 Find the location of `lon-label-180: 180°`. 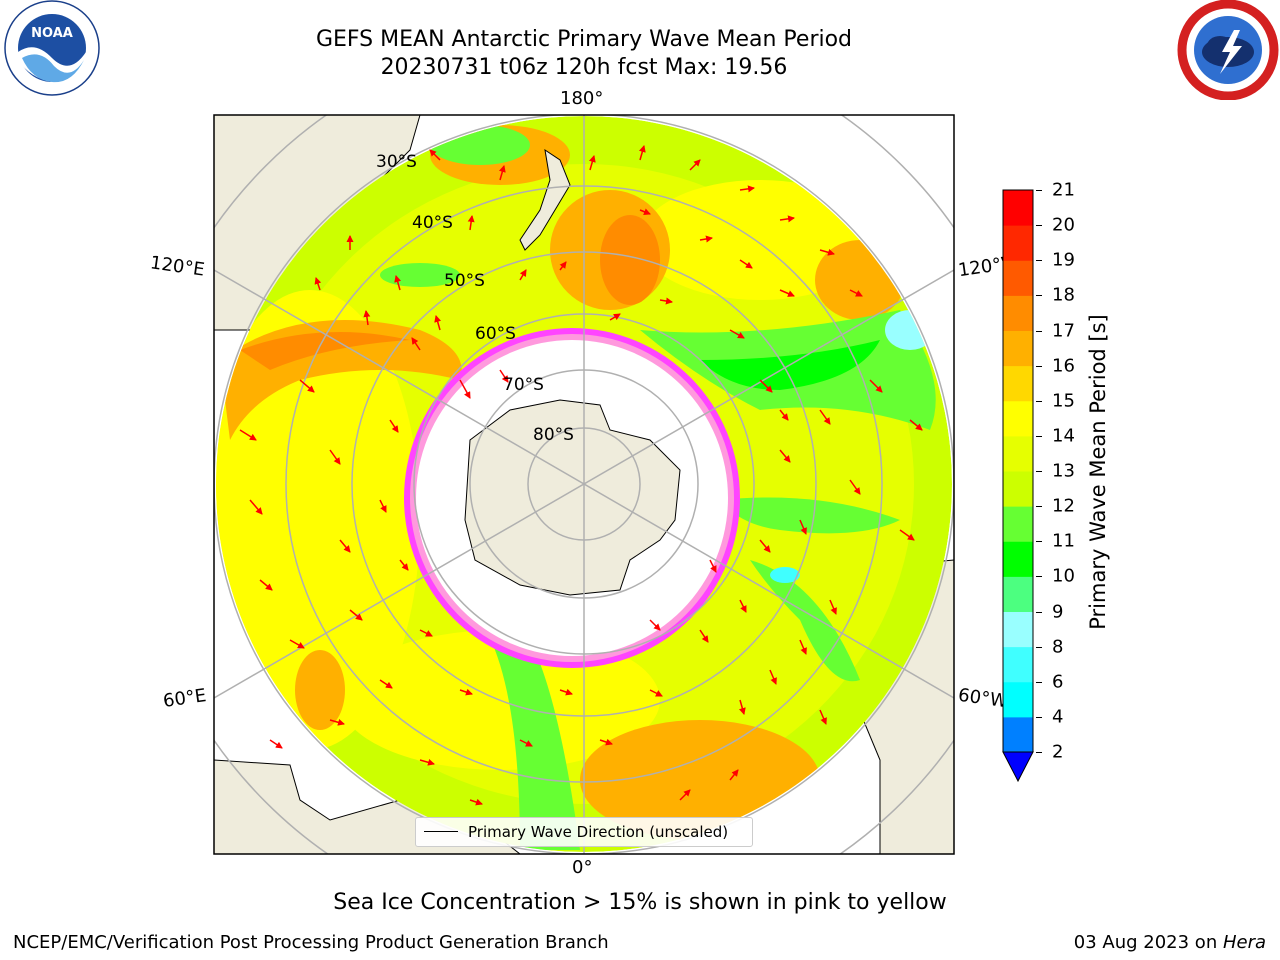

lon-label-180: 180° is located at coordinates (582, 98).